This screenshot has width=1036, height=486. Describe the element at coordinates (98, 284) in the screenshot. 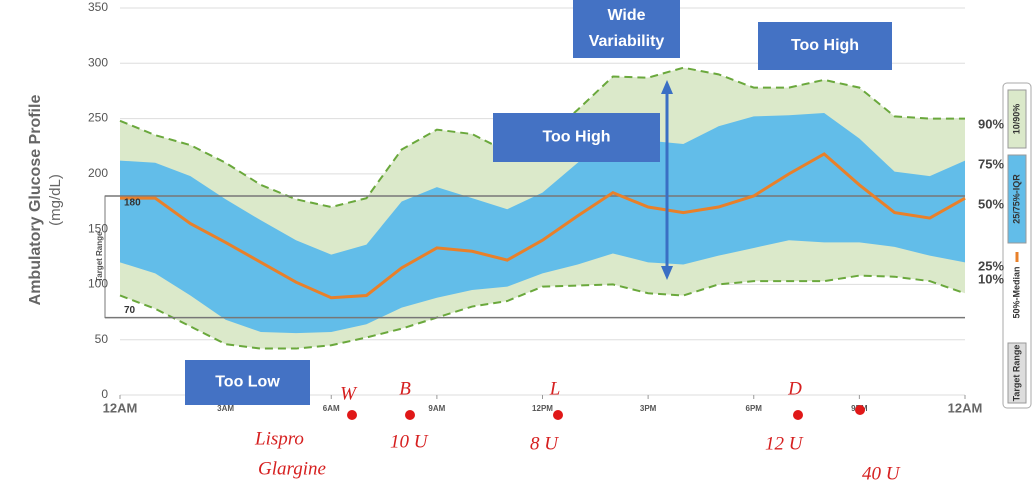

I see `y-tick-label: 100` at that location.